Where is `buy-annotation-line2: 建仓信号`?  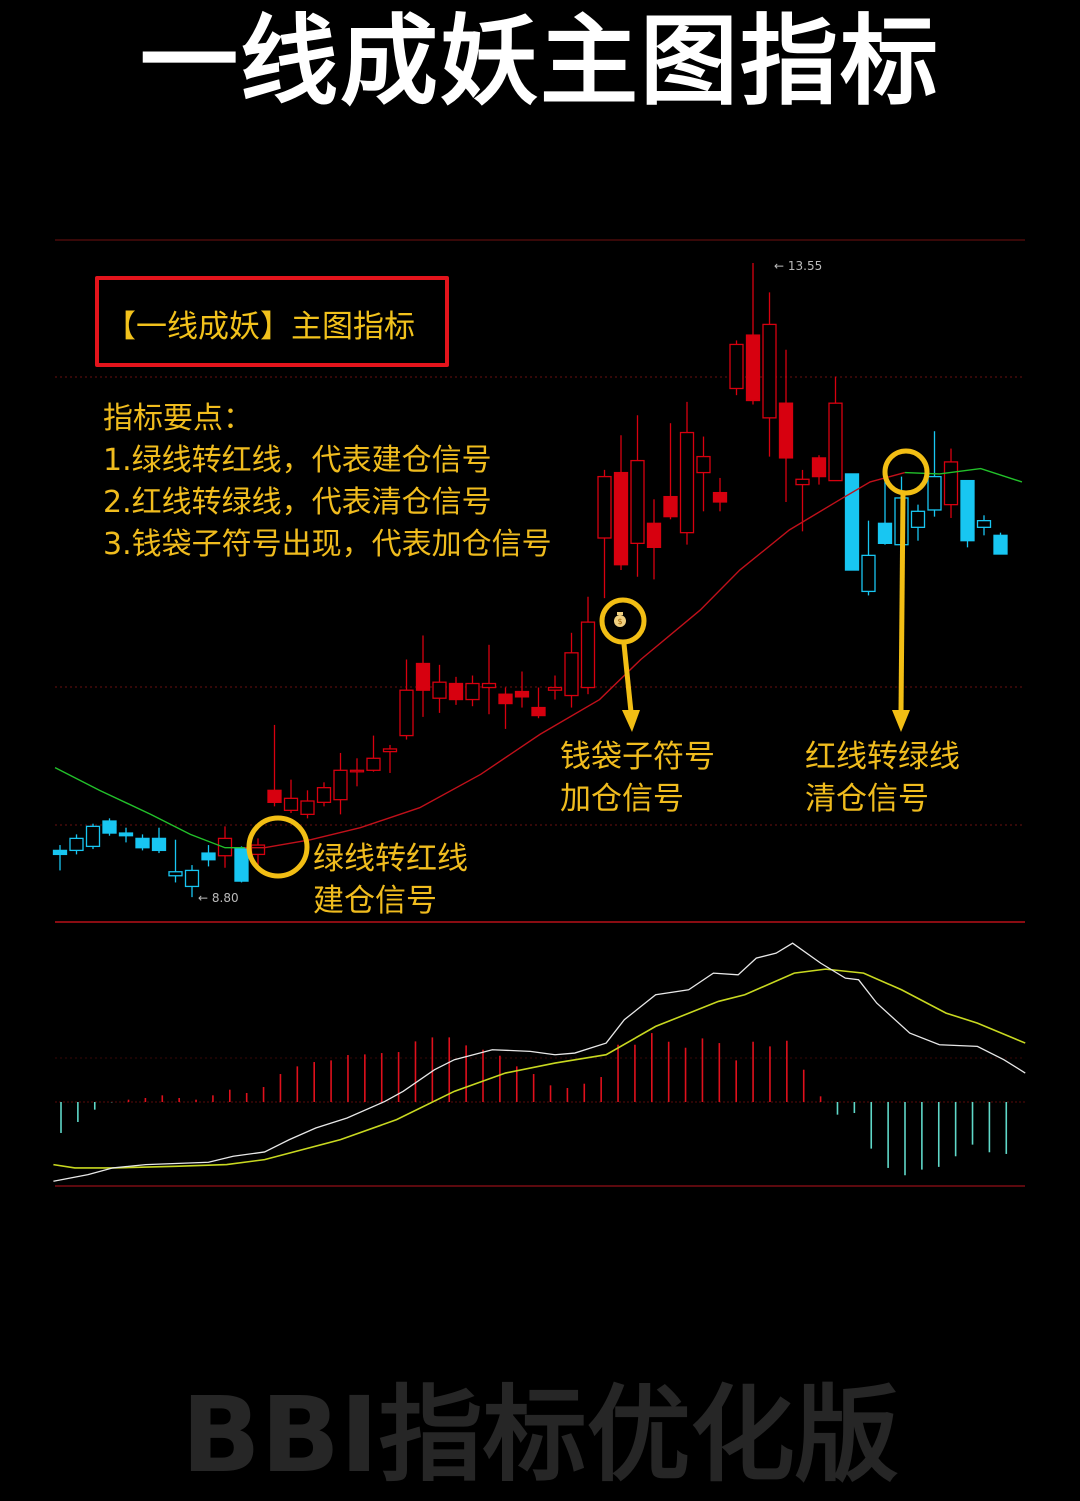 buy-annotation-line2: 建仓信号 is located at coordinates (375, 901).